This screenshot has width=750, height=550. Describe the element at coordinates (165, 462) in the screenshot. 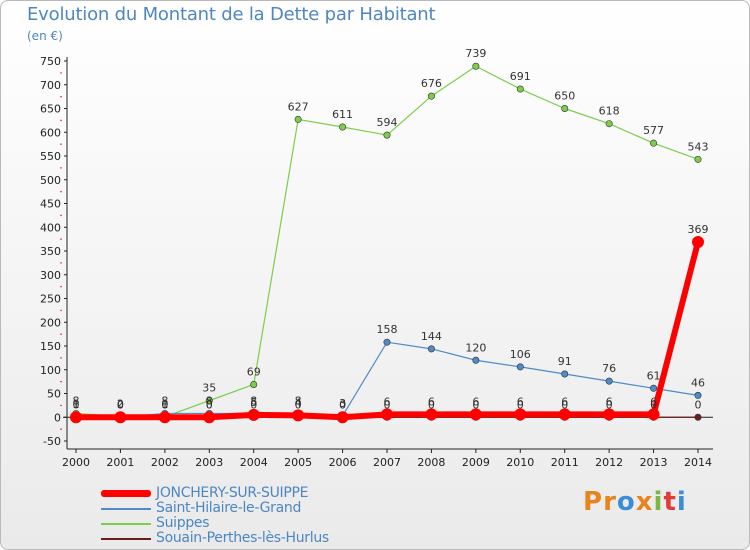

I see `x-tick-label: 2002` at that location.